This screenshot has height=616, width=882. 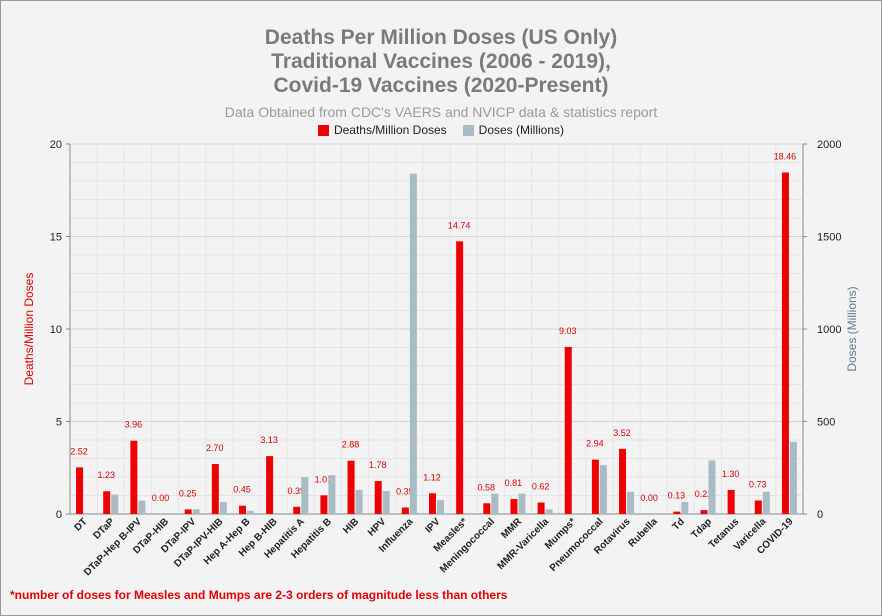 I want to click on chart-legend: Deaths/Million Doses Doses (Millions), so click(x=441, y=130).